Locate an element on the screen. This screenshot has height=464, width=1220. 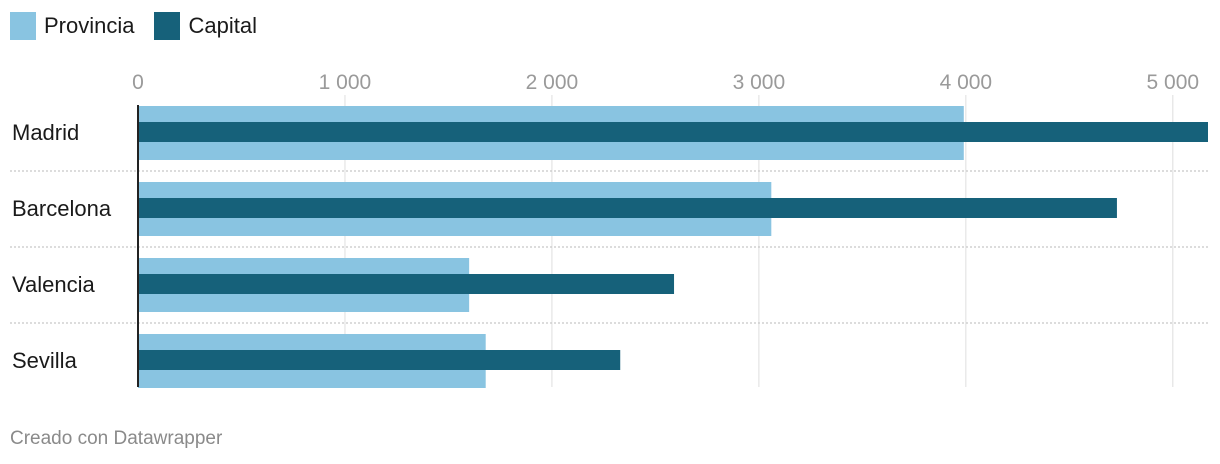
bar-capital-sevilla is located at coordinates (379, 360).